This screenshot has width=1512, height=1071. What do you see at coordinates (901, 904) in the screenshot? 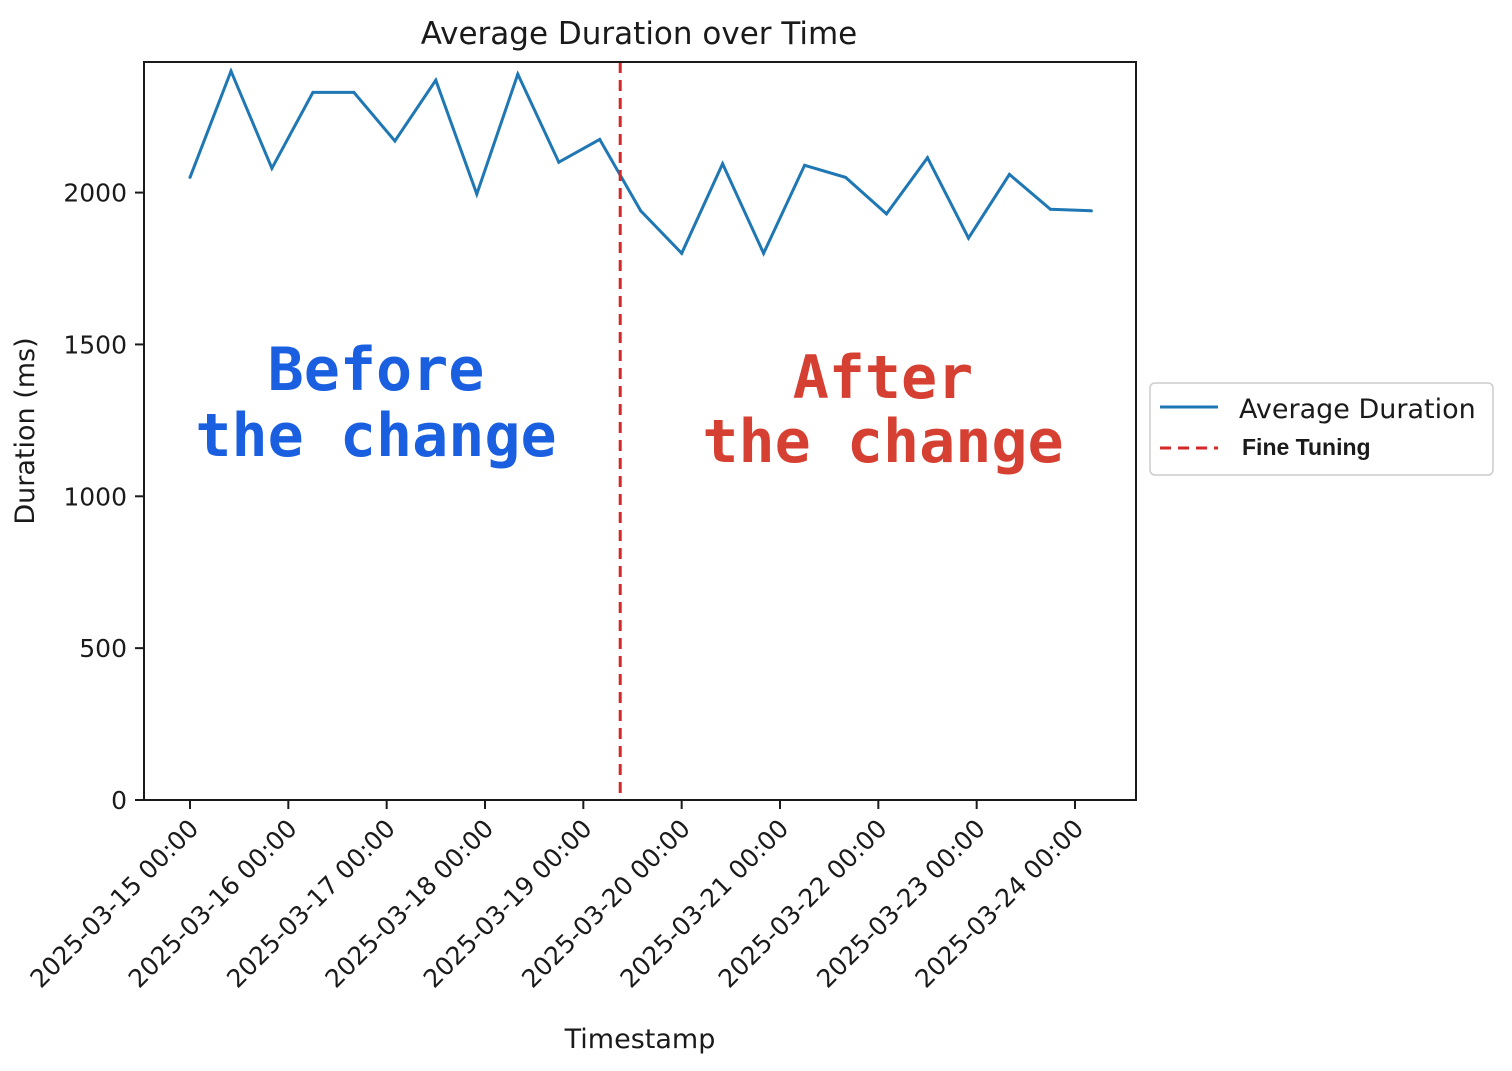
I see `x-tick-label: 2025-03-23 00:00` at bounding box center [901, 904].